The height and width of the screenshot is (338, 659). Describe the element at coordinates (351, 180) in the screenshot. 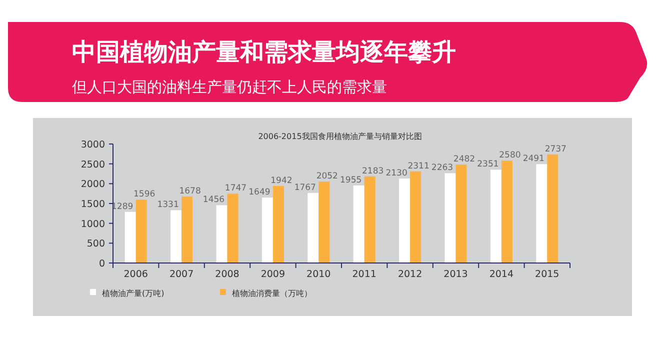

I see `data-label: 1955` at that location.